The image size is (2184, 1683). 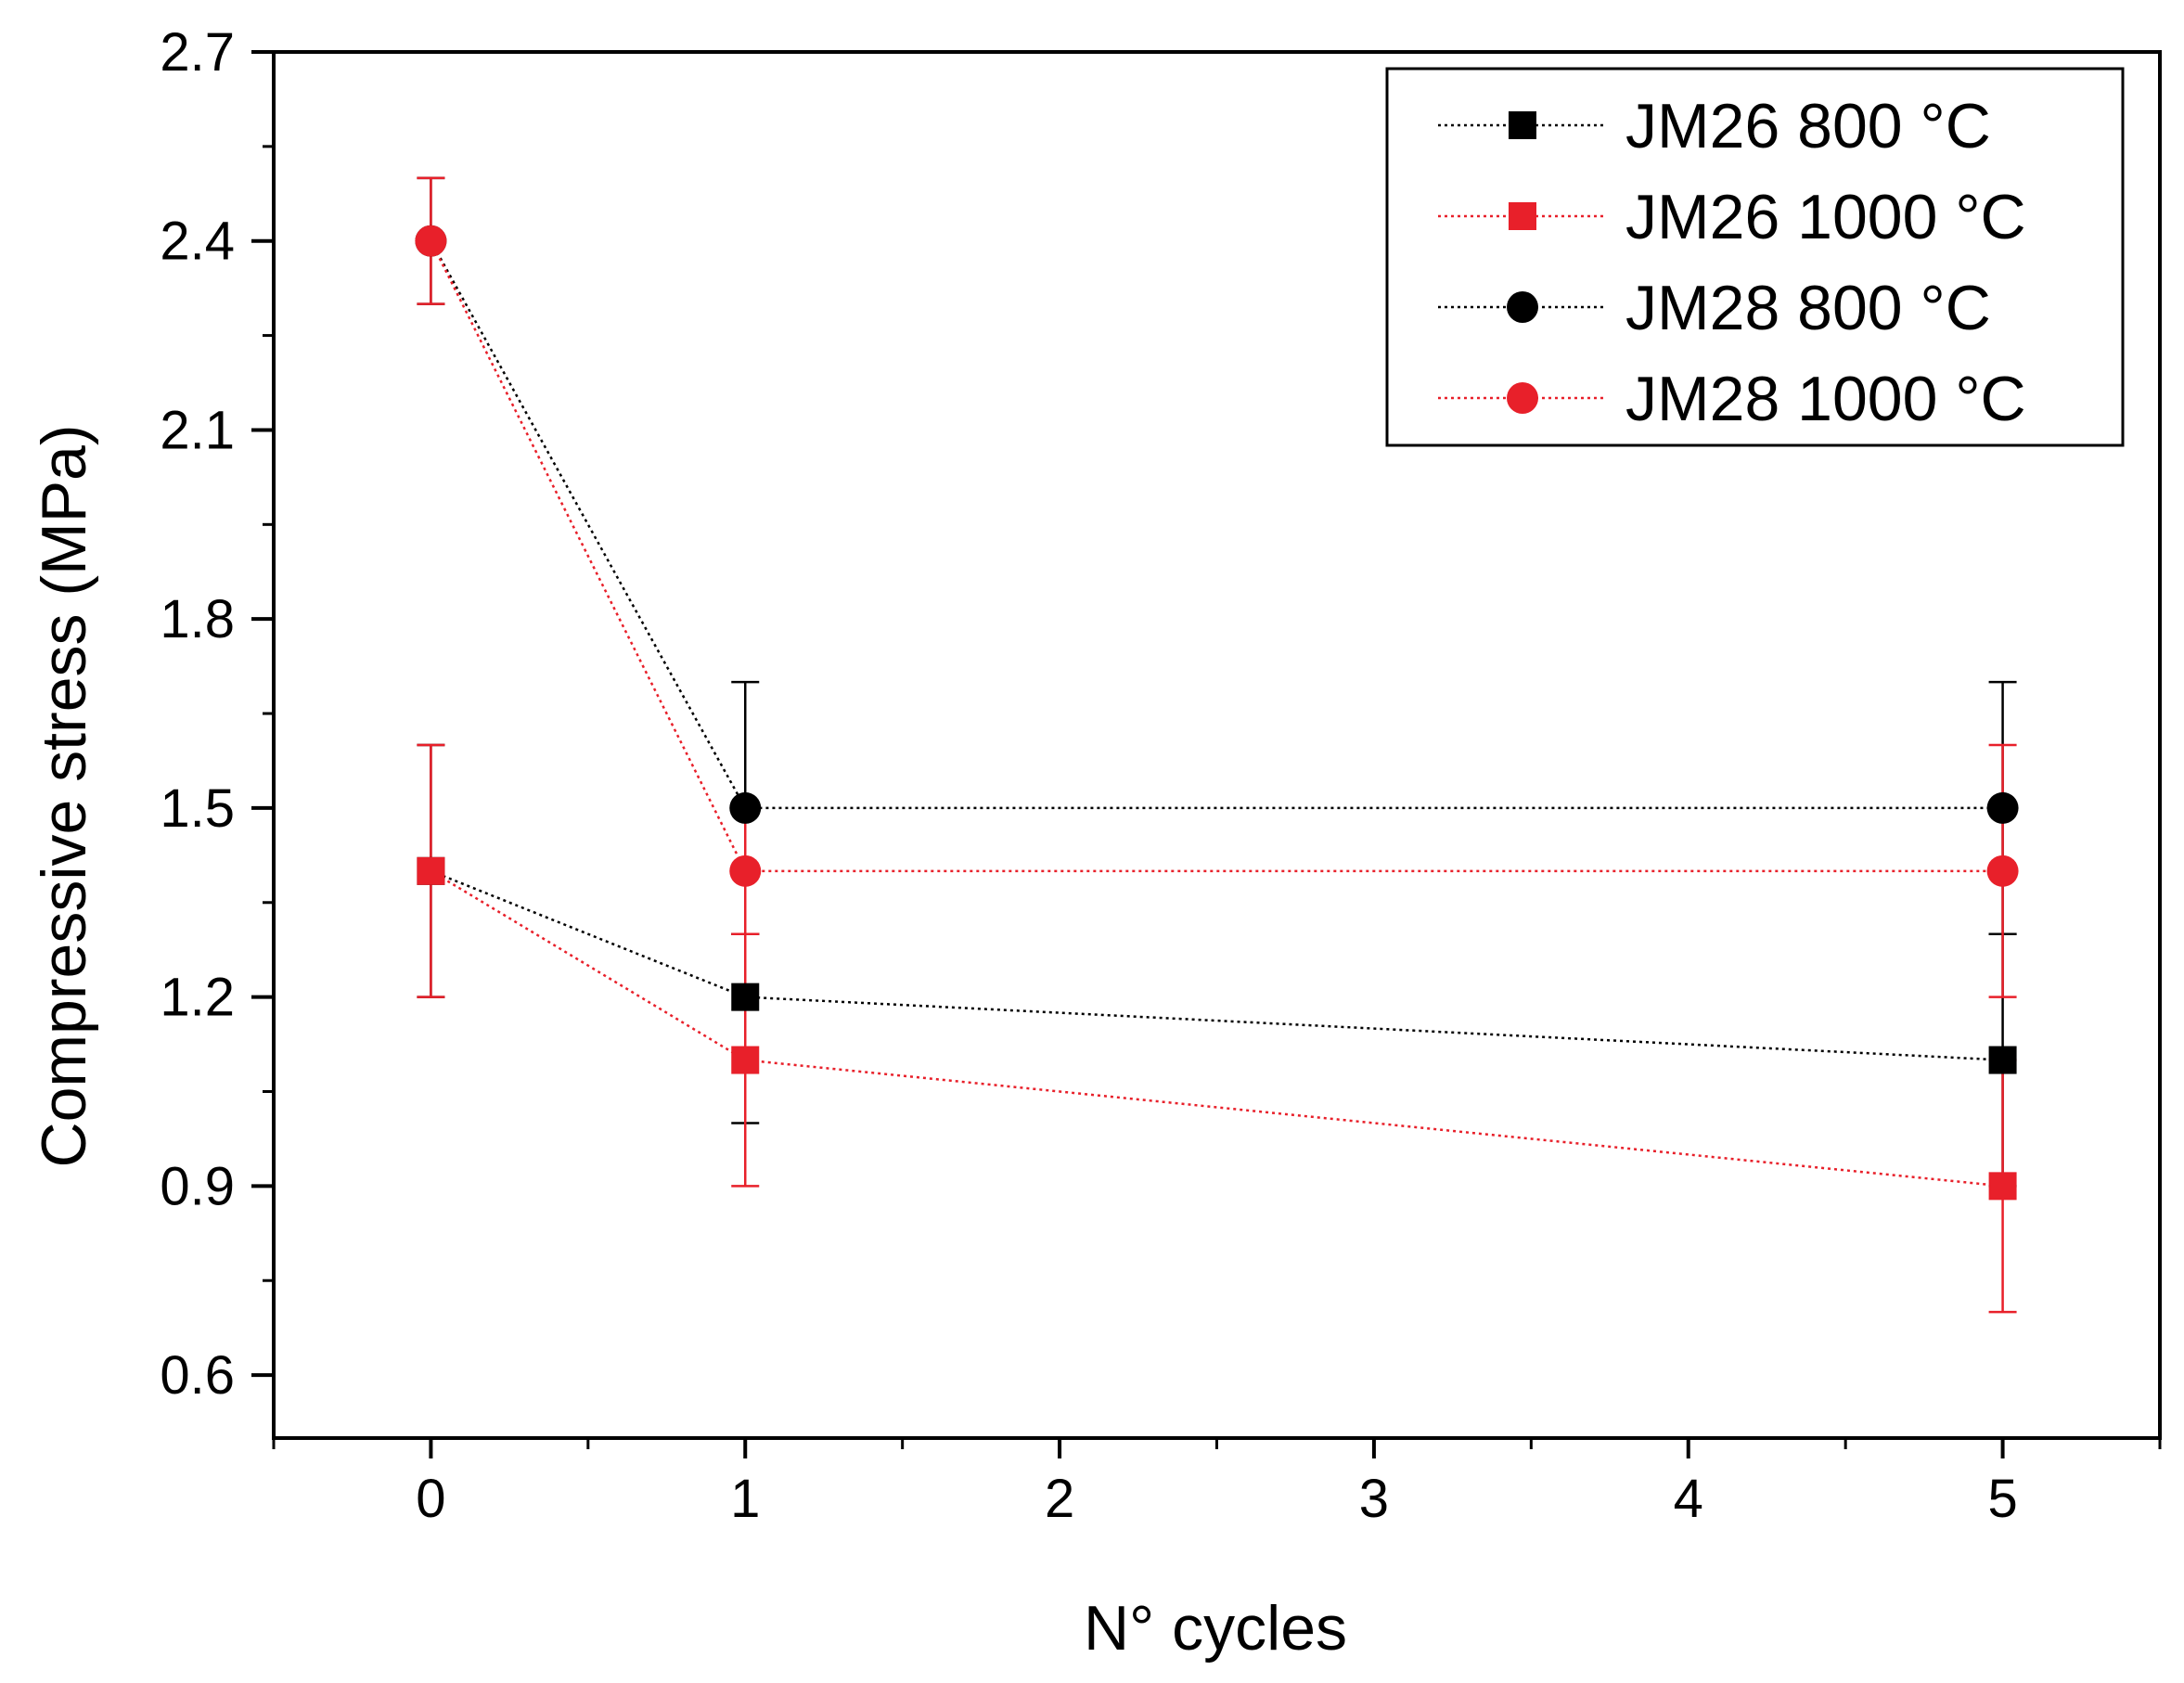 I want to click on x-tick-label: 1, so click(x=745, y=1499).